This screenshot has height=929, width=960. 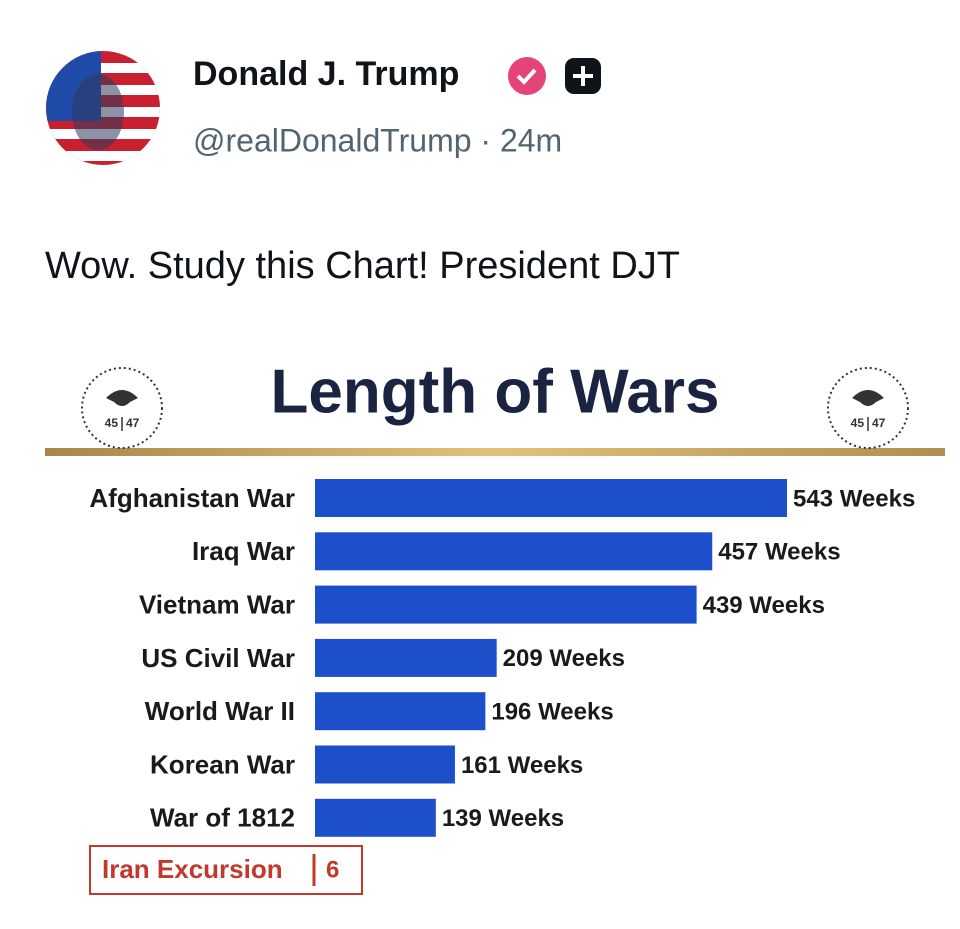 I want to click on handle-time: @realDonaldTrump · 24m, so click(x=377, y=140).